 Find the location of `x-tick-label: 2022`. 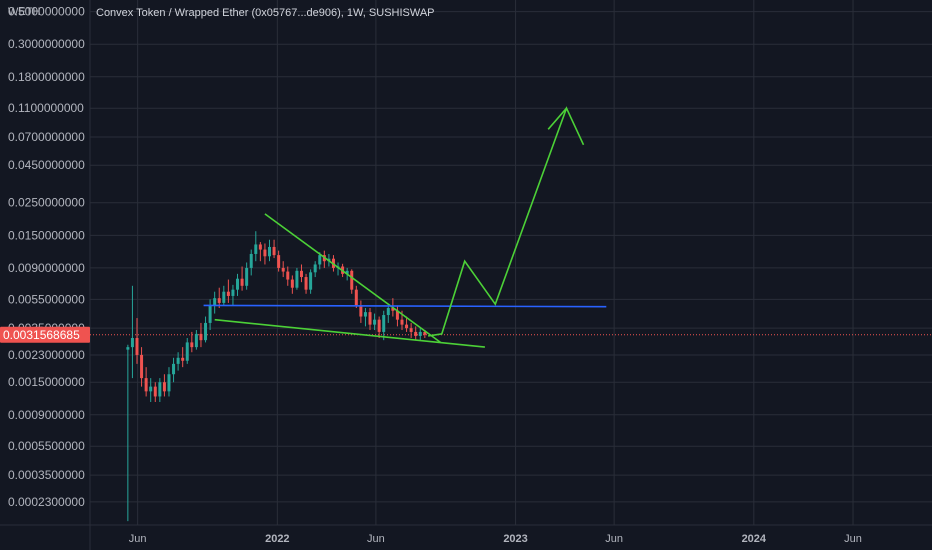

x-tick-label: 2022 is located at coordinates (277, 539).